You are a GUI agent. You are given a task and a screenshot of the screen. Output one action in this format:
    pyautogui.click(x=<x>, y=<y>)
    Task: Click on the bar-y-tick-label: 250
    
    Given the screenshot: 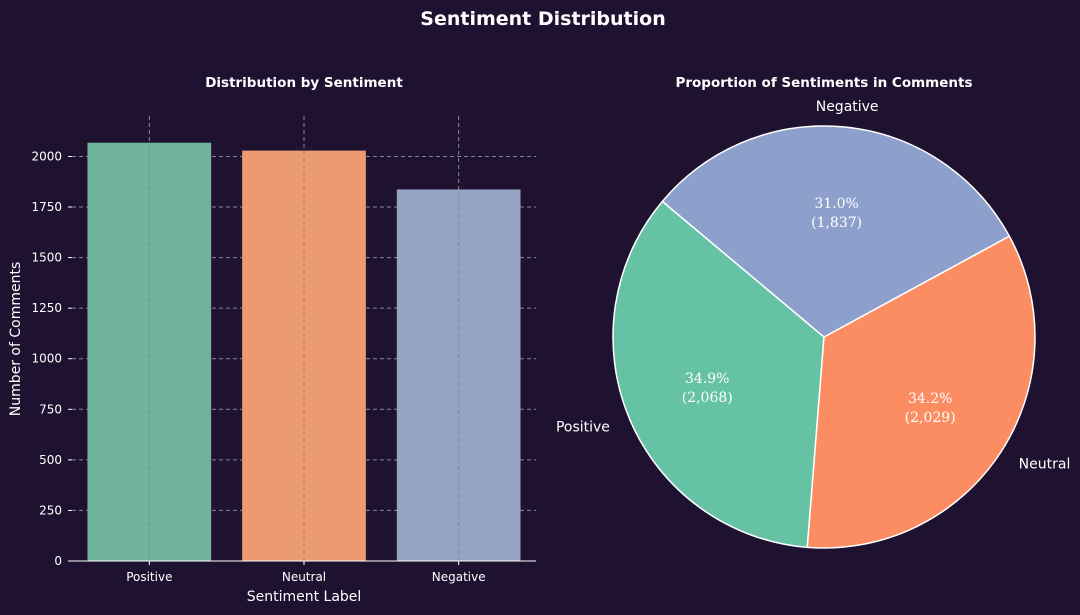 What is the action you would take?
    pyautogui.click(x=50, y=510)
    